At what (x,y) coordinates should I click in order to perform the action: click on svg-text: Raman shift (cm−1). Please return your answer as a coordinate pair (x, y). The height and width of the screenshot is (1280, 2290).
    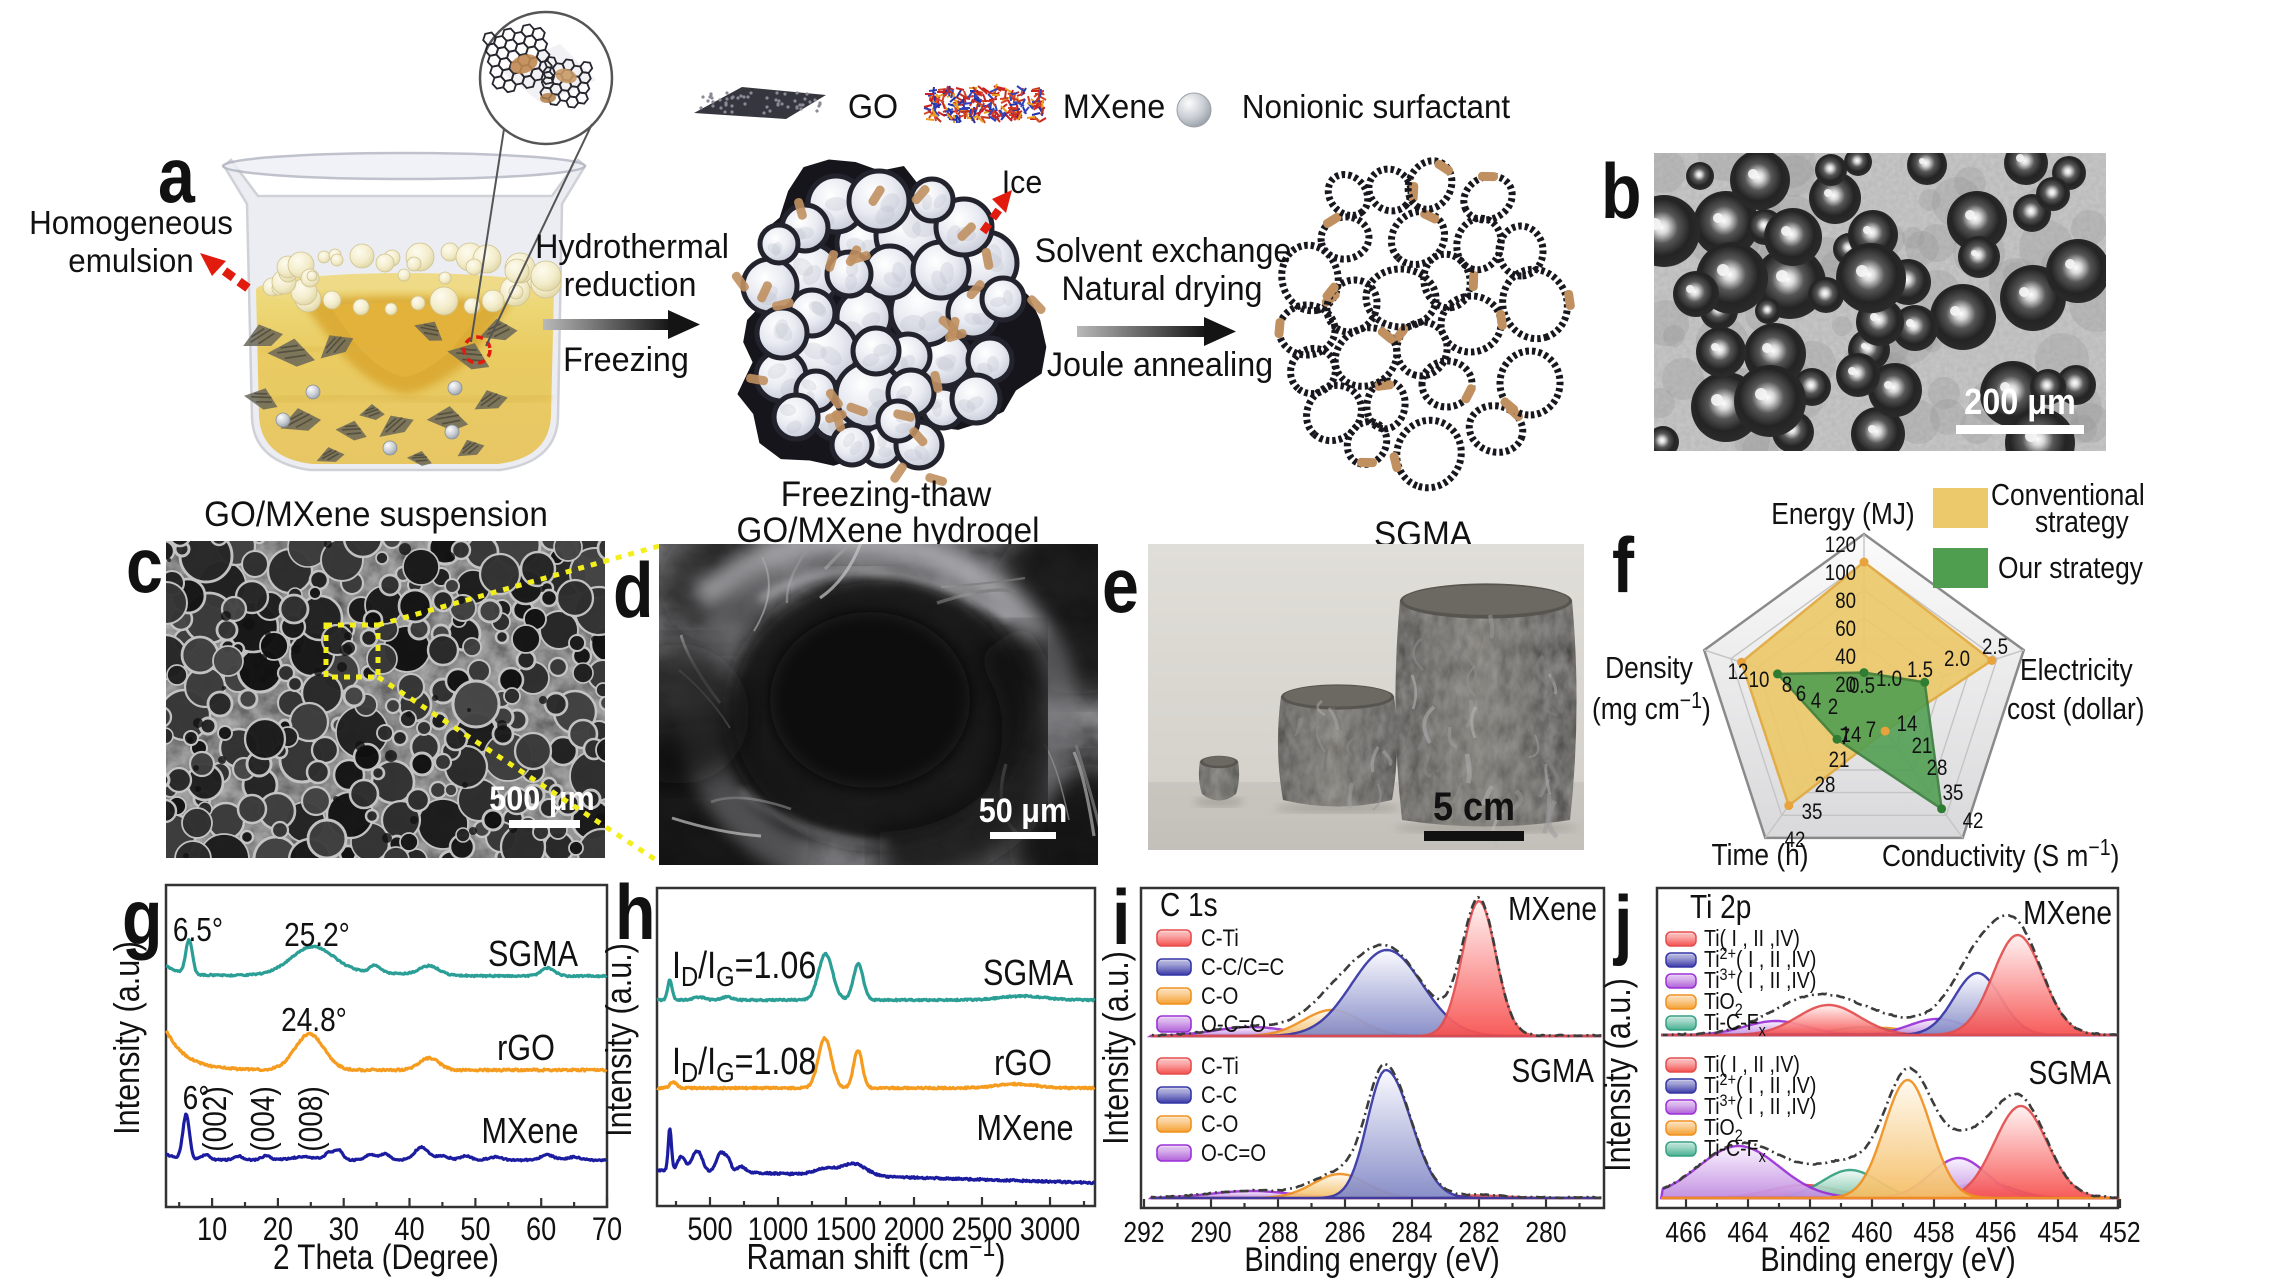
    Looking at the image, I should click on (876, 1254).